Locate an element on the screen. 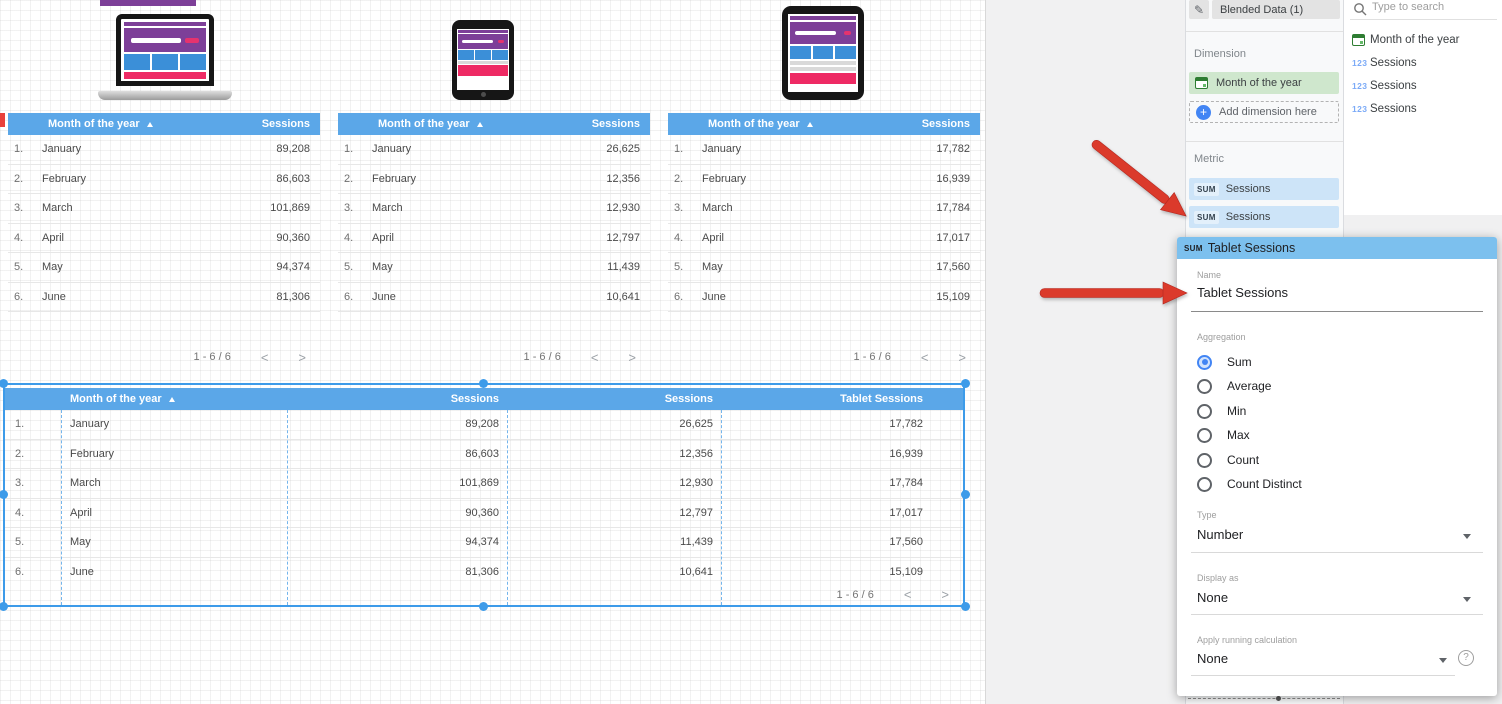  table-row: 3. March 101,869 12,930 17,784 is located at coordinates (484, 484).